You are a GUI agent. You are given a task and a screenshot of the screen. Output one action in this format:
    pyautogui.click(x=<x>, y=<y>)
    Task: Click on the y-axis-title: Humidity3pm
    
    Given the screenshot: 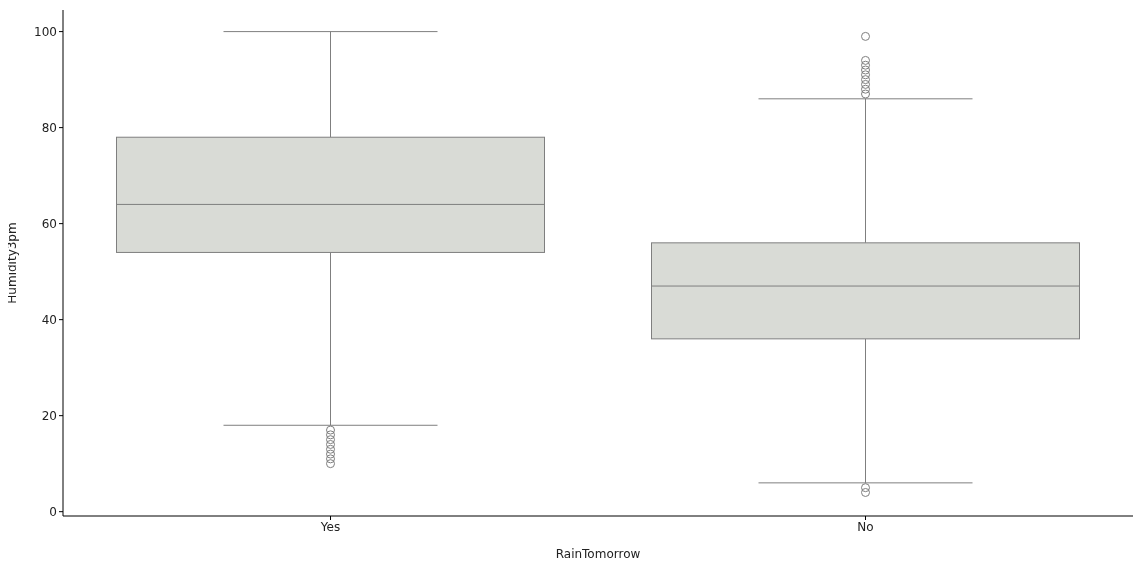 What is the action you would take?
    pyautogui.click(x=12, y=263)
    